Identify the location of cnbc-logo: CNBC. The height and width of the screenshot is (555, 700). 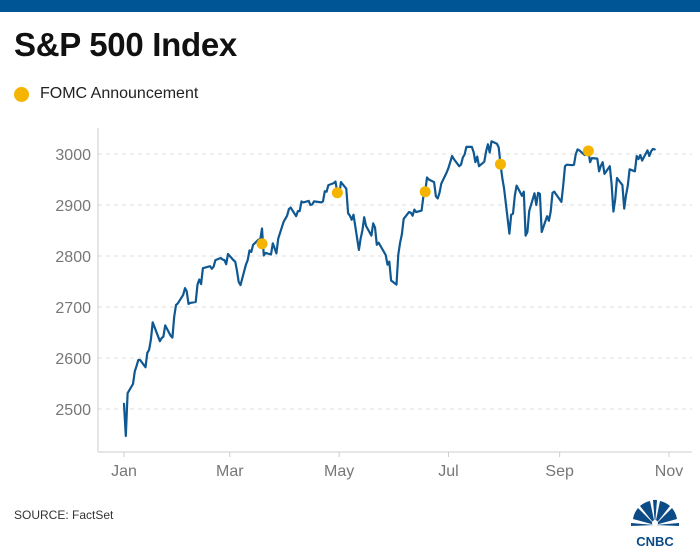
(655, 519).